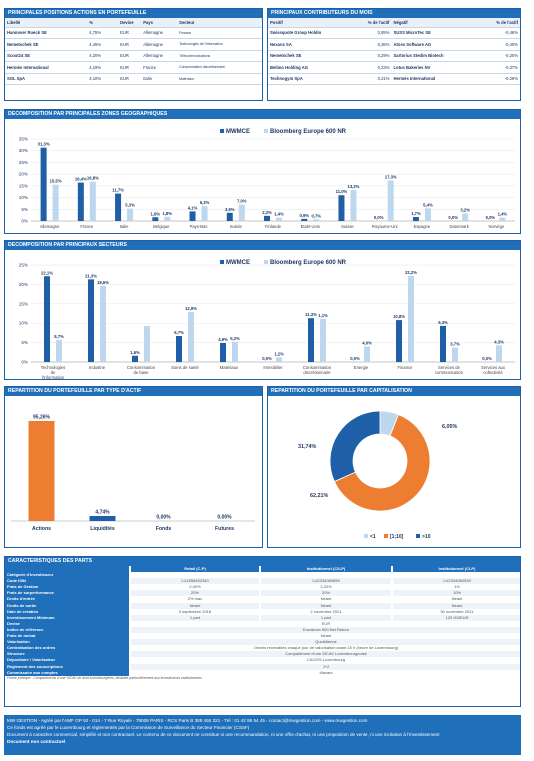  I want to click on table-cell: Consommation discrétionnaire, so click(219, 67).